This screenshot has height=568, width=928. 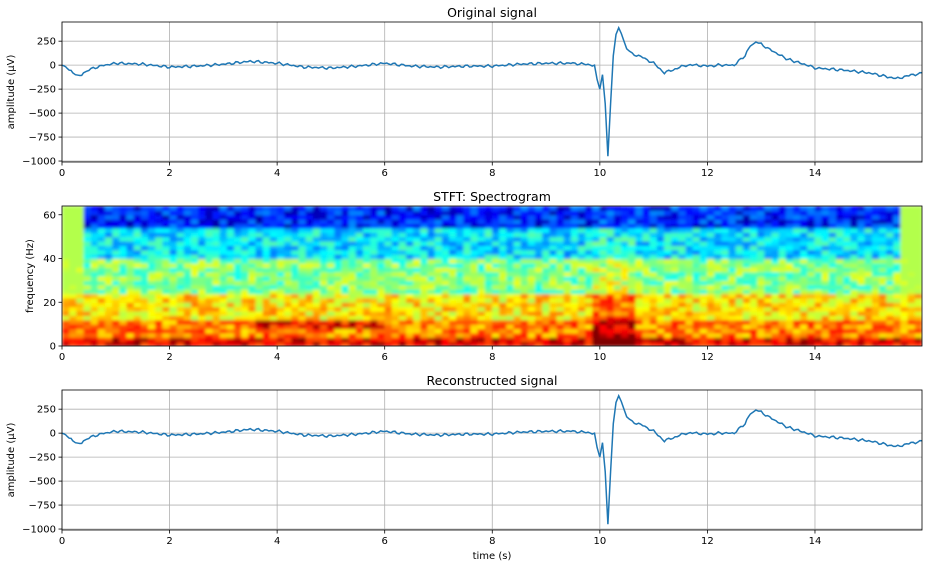 What do you see at coordinates (53, 347) in the screenshot?
I see `y-tick-label: 0` at bounding box center [53, 347].